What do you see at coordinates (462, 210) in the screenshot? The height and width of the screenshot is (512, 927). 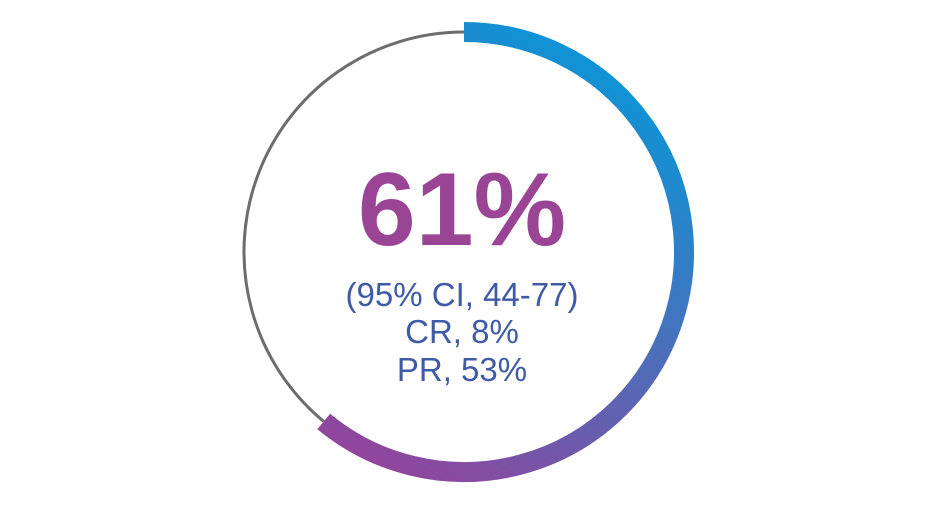 I see `headline-value: 61%` at bounding box center [462, 210].